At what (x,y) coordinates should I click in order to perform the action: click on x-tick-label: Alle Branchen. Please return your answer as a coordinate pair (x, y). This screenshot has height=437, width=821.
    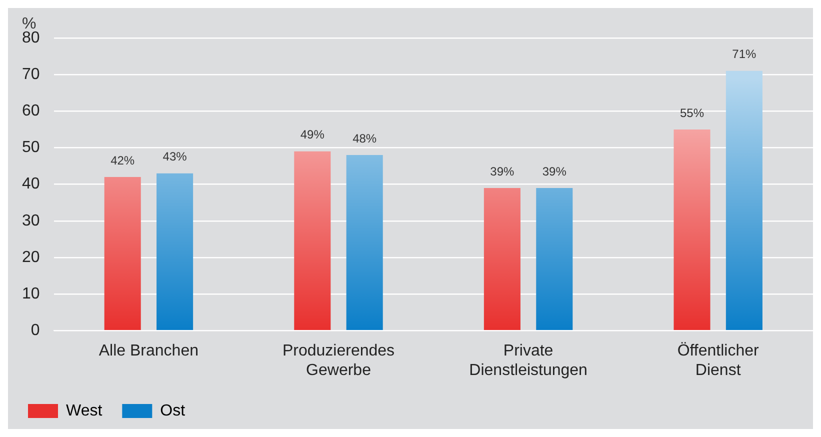
    Looking at the image, I should click on (148, 351).